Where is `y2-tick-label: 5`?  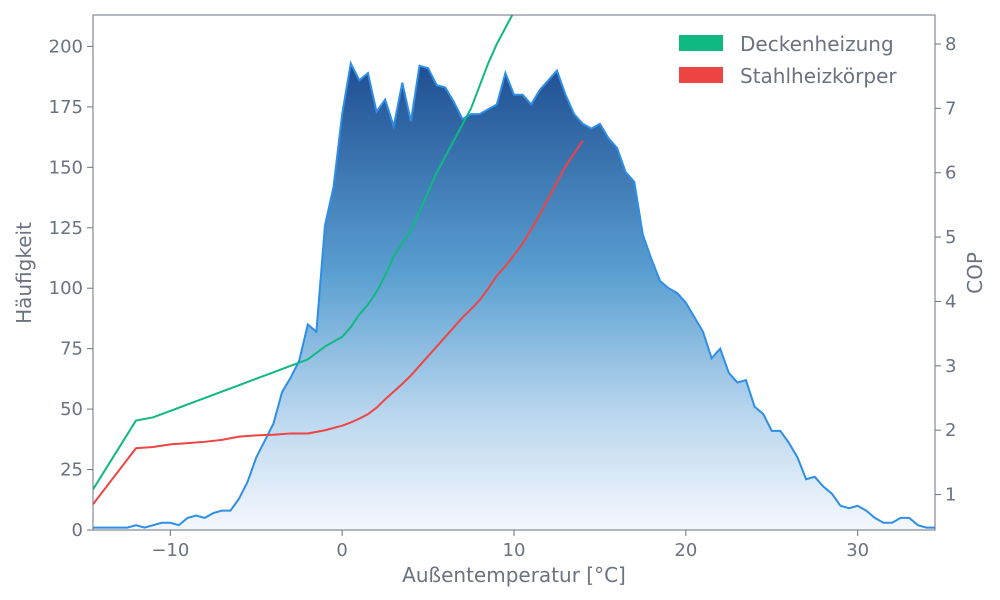
y2-tick-label: 5 is located at coordinates (950, 237).